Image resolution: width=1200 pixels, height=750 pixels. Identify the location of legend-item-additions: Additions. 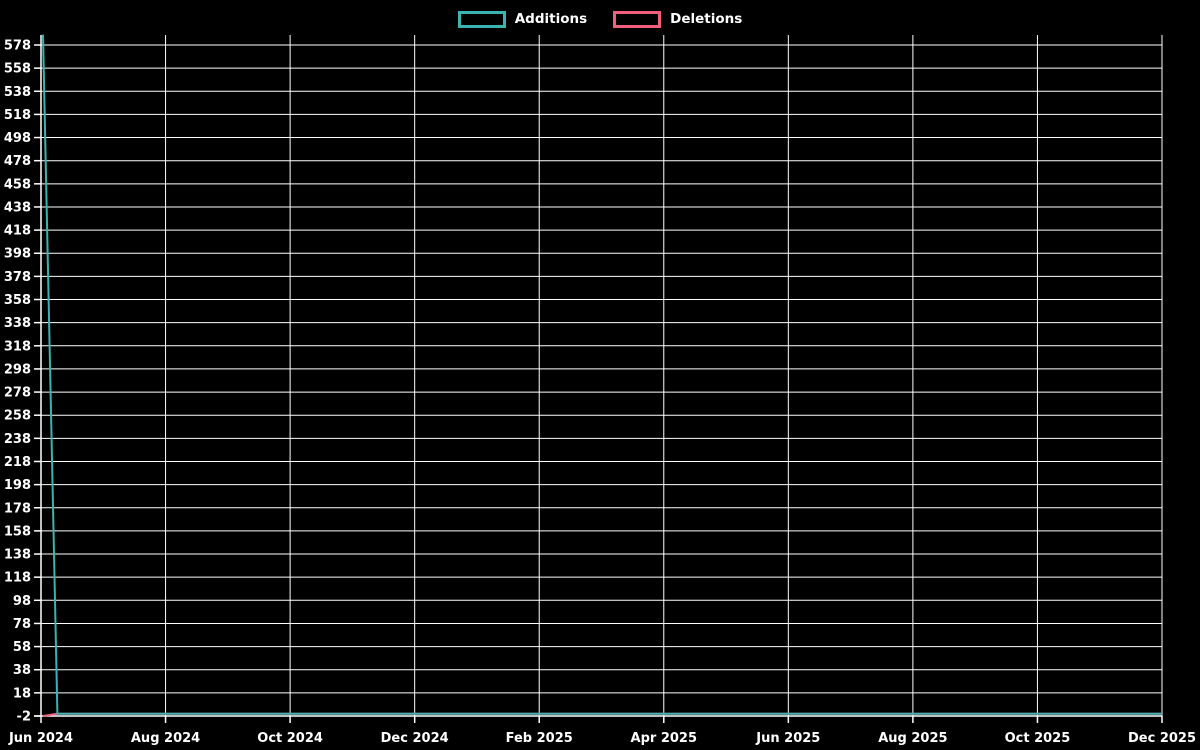
(522, 19).